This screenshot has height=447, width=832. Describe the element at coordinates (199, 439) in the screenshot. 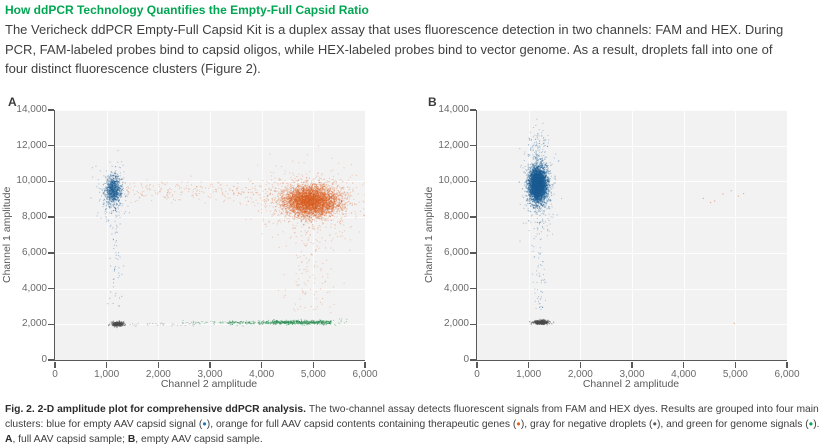

I see `caption-text: , empty AAV capsid sample.` at that location.